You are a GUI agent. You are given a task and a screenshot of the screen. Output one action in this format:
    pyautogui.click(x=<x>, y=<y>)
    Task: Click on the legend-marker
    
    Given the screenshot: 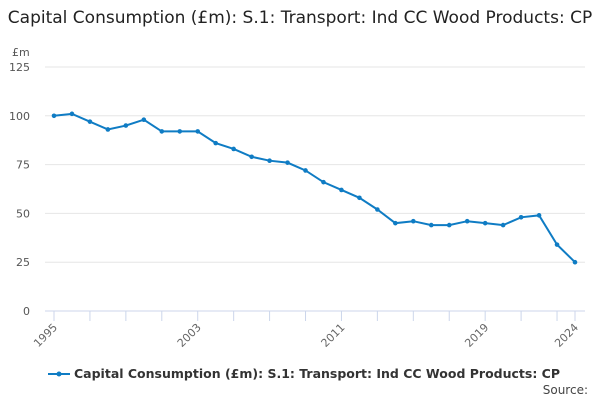 What is the action you would take?
    pyautogui.click(x=59, y=373)
    